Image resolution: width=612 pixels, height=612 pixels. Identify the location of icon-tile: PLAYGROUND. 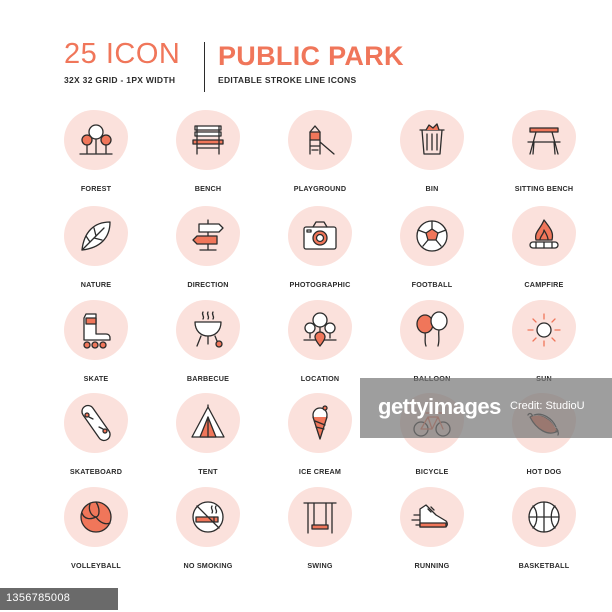
(320, 154).